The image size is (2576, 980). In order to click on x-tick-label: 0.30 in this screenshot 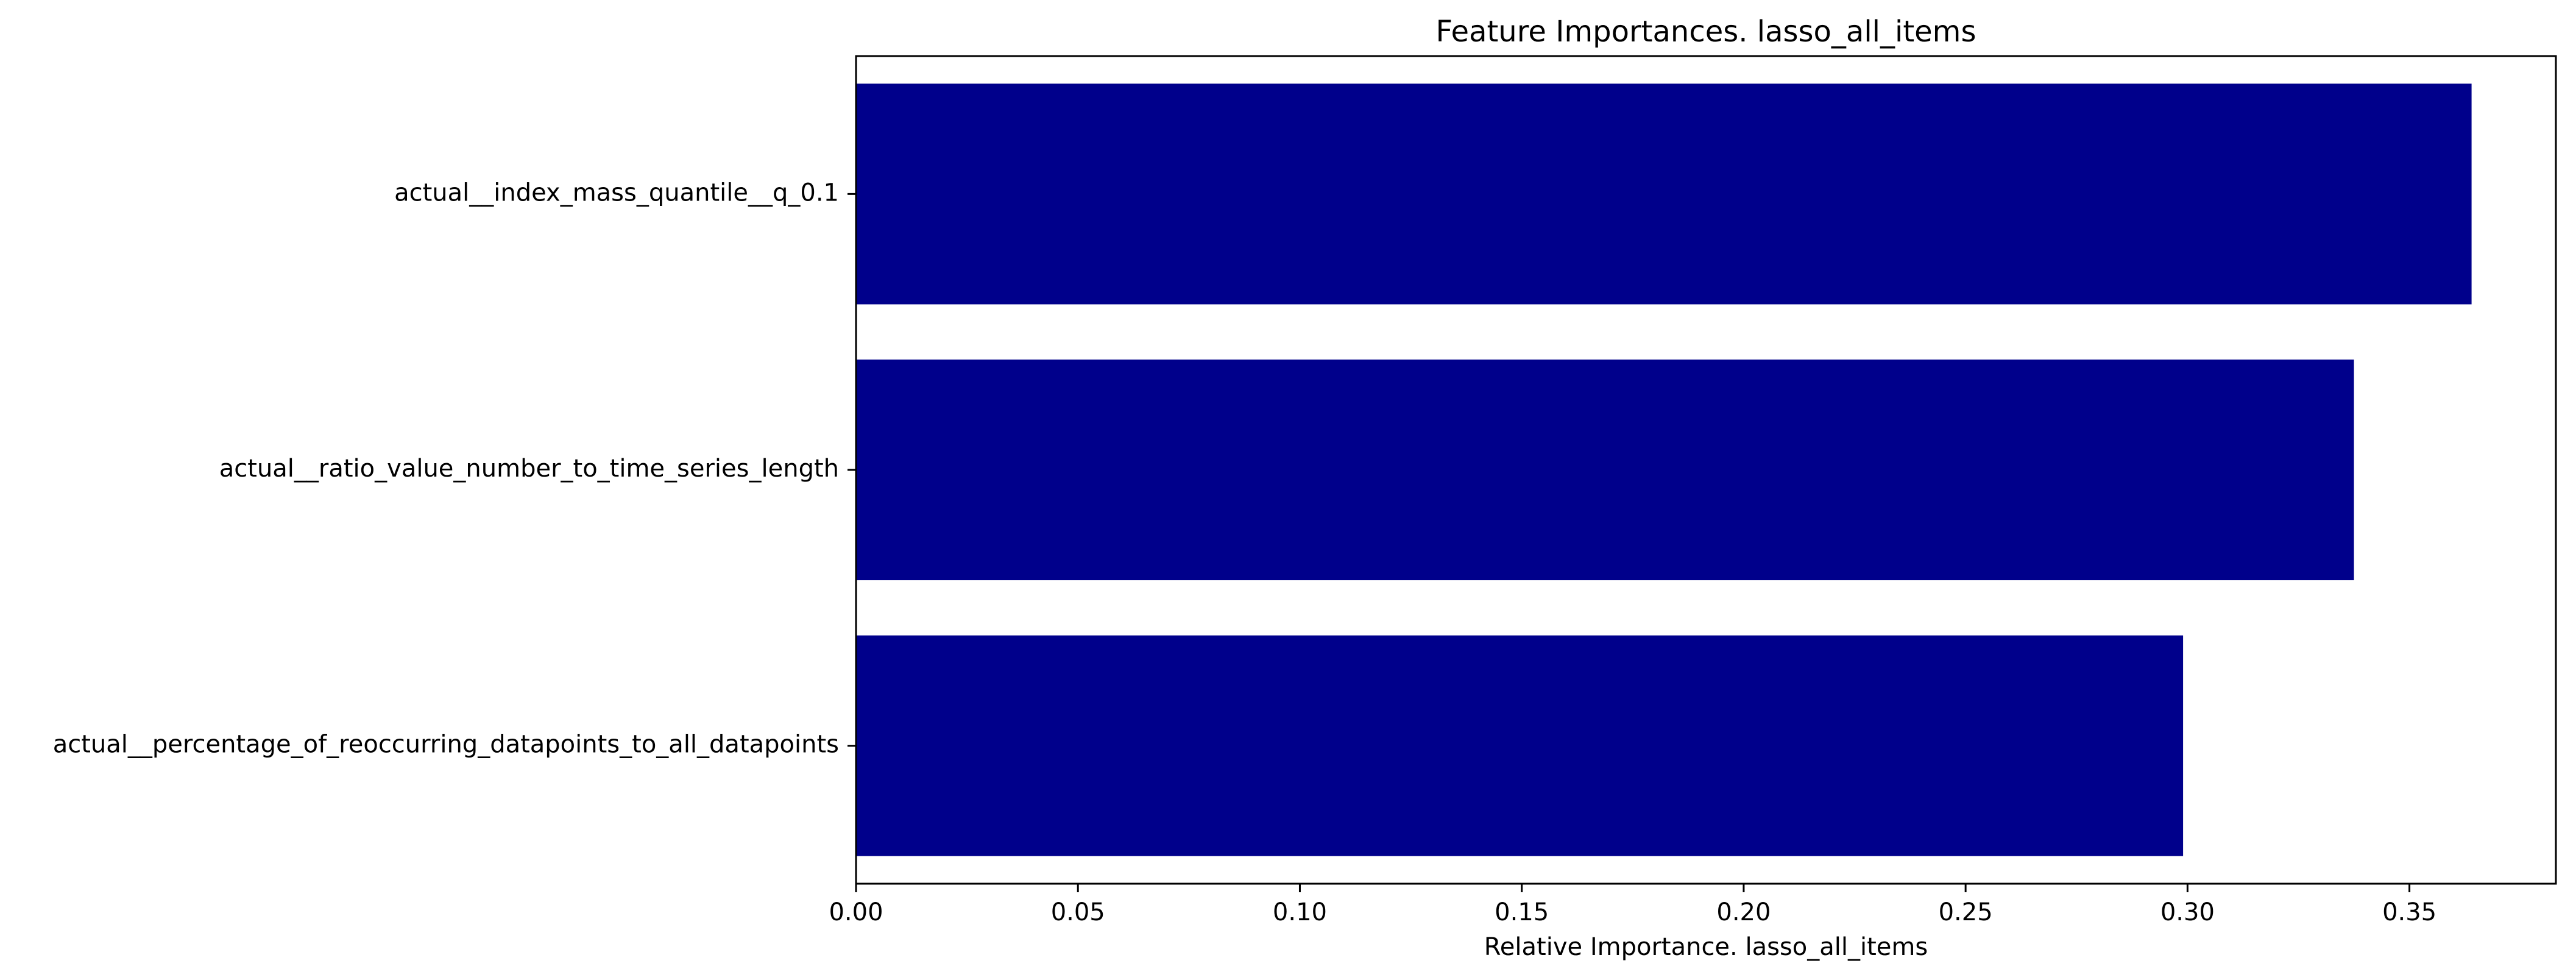, I will do `click(2187, 912)`.